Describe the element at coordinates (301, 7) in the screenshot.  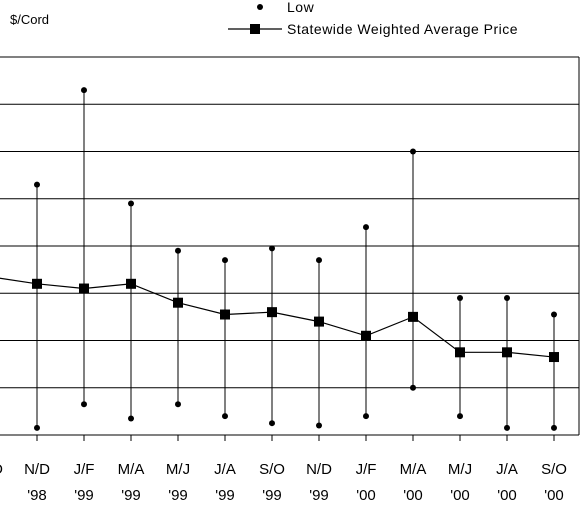
I see `legend-low-label: Low` at that location.